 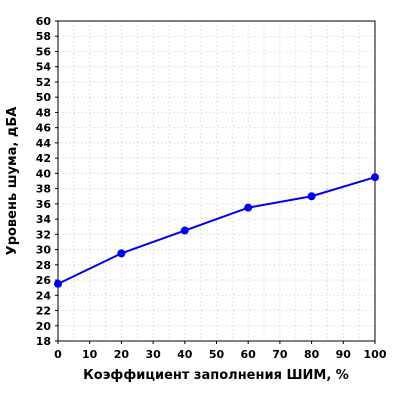 What do you see at coordinates (43, 82) in the screenshot?
I see `y-tick-label: 52` at bounding box center [43, 82].